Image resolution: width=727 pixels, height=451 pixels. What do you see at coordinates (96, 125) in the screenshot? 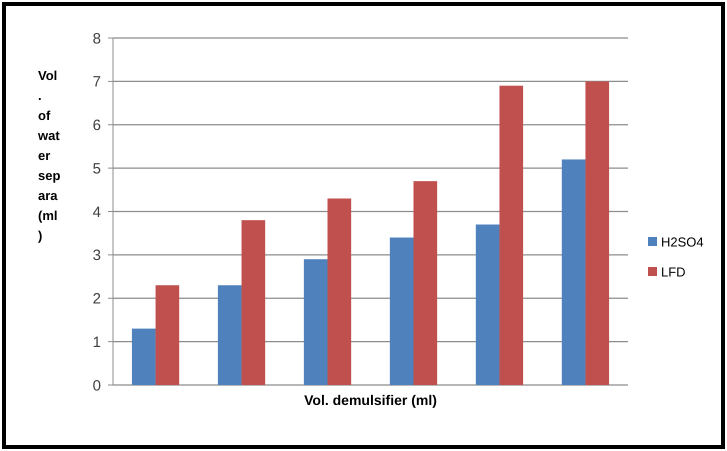
I see `y-tick-label: 6` at bounding box center [96, 125].